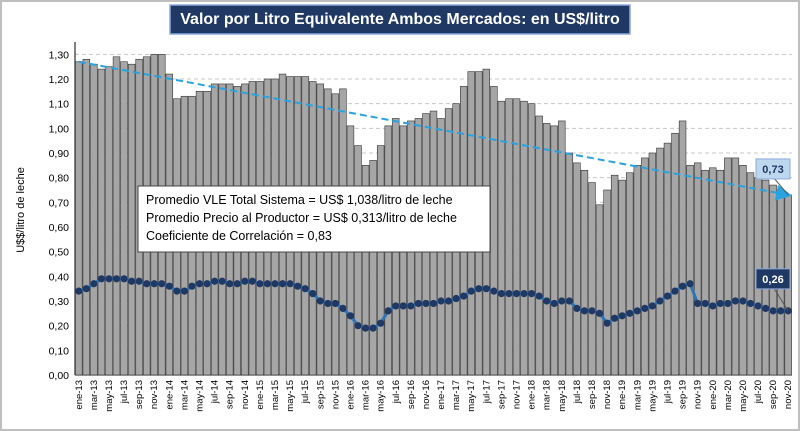 The height and width of the screenshot is (431, 800). What do you see at coordinates (411, 394) in the screenshot?
I see `x-tick-label: sep-16` at bounding box center [411, 394].